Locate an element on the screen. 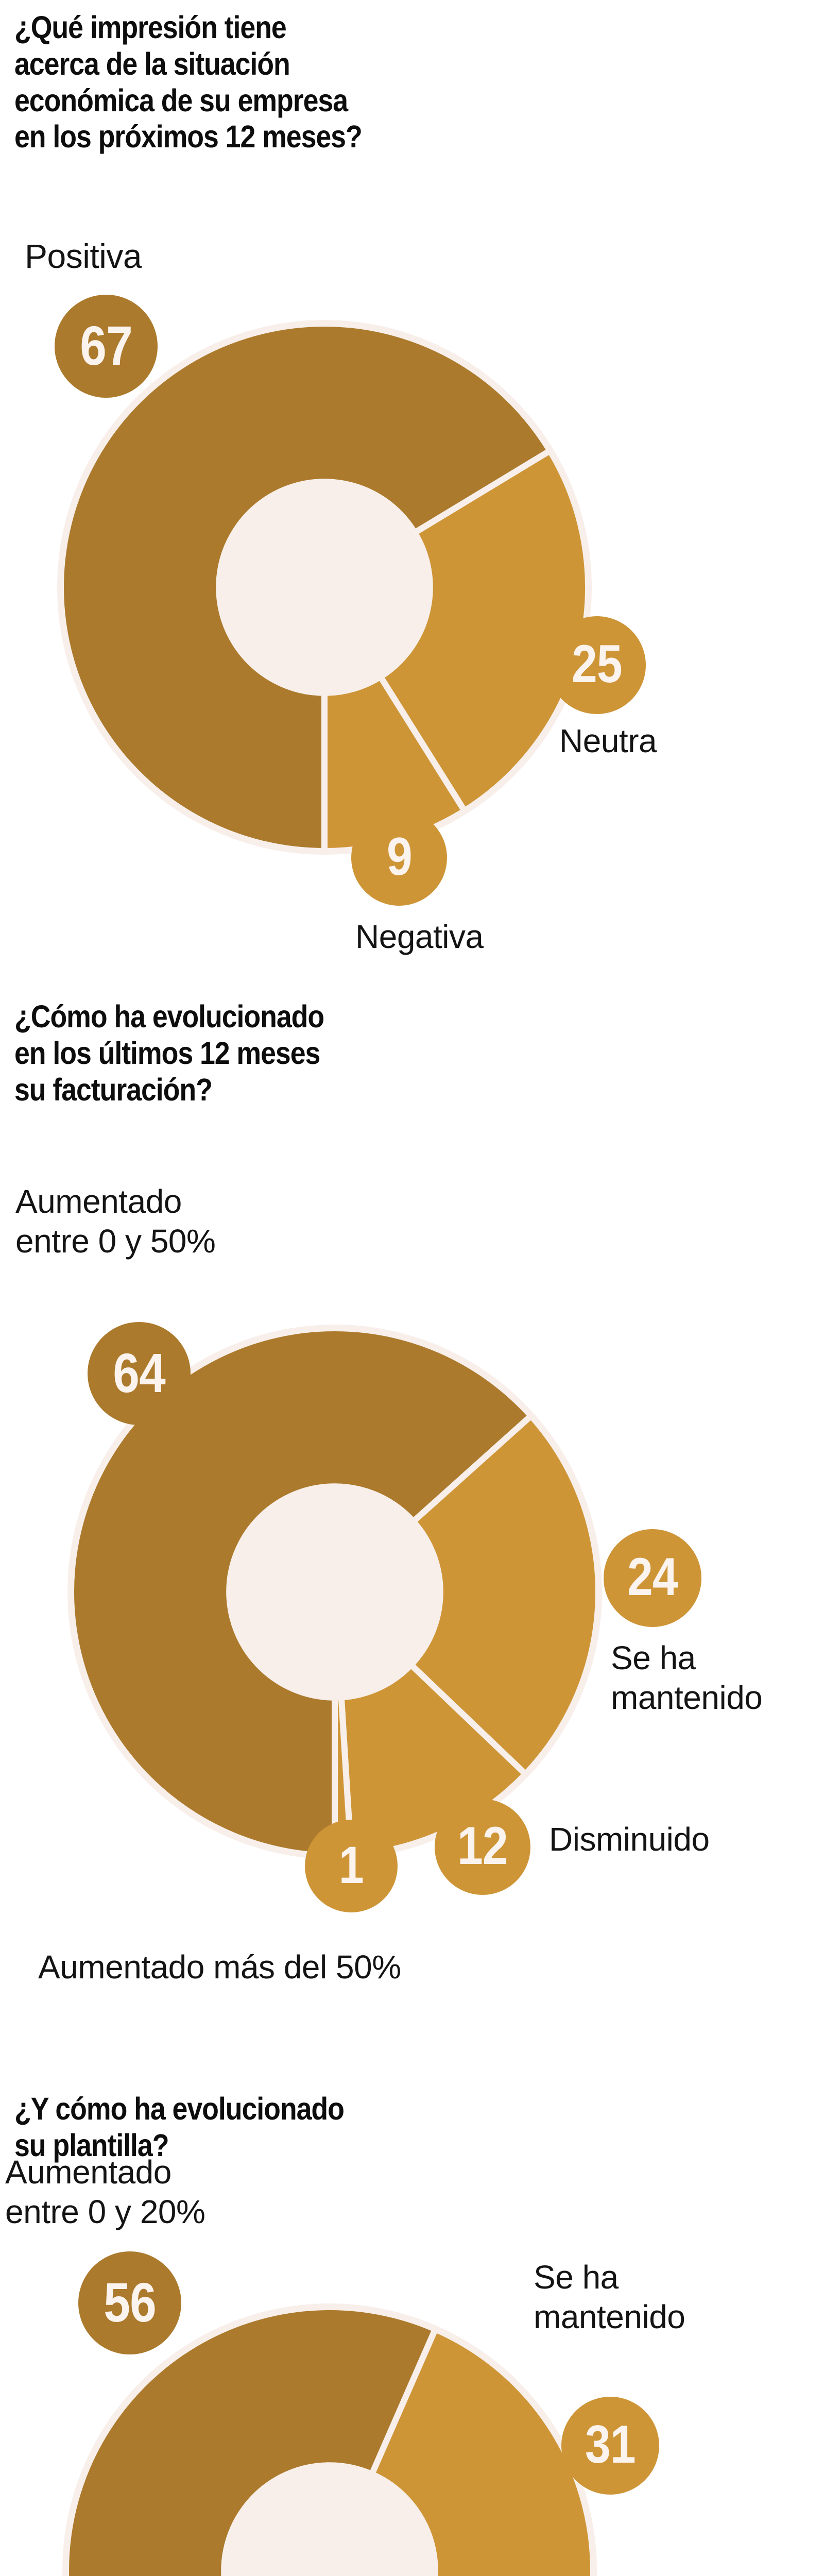  value-badge-mantenido-3: 31 is located at coordinates (610, 2446).